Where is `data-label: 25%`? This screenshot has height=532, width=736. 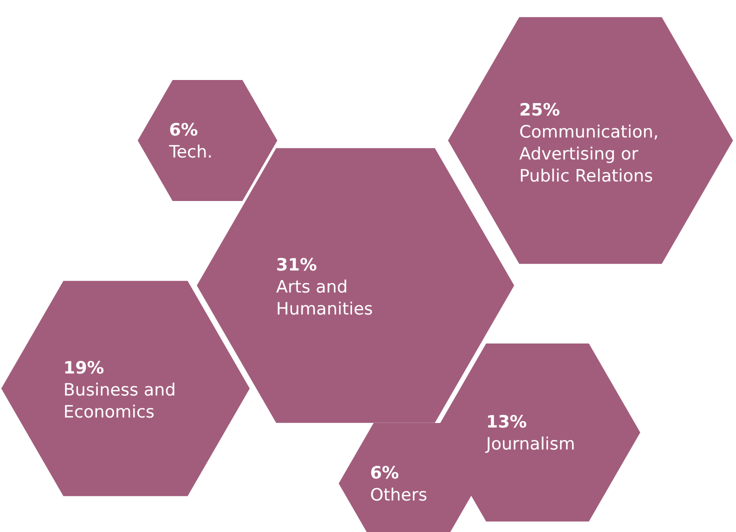 data-label: 25% is located at coordinates (539, 110).